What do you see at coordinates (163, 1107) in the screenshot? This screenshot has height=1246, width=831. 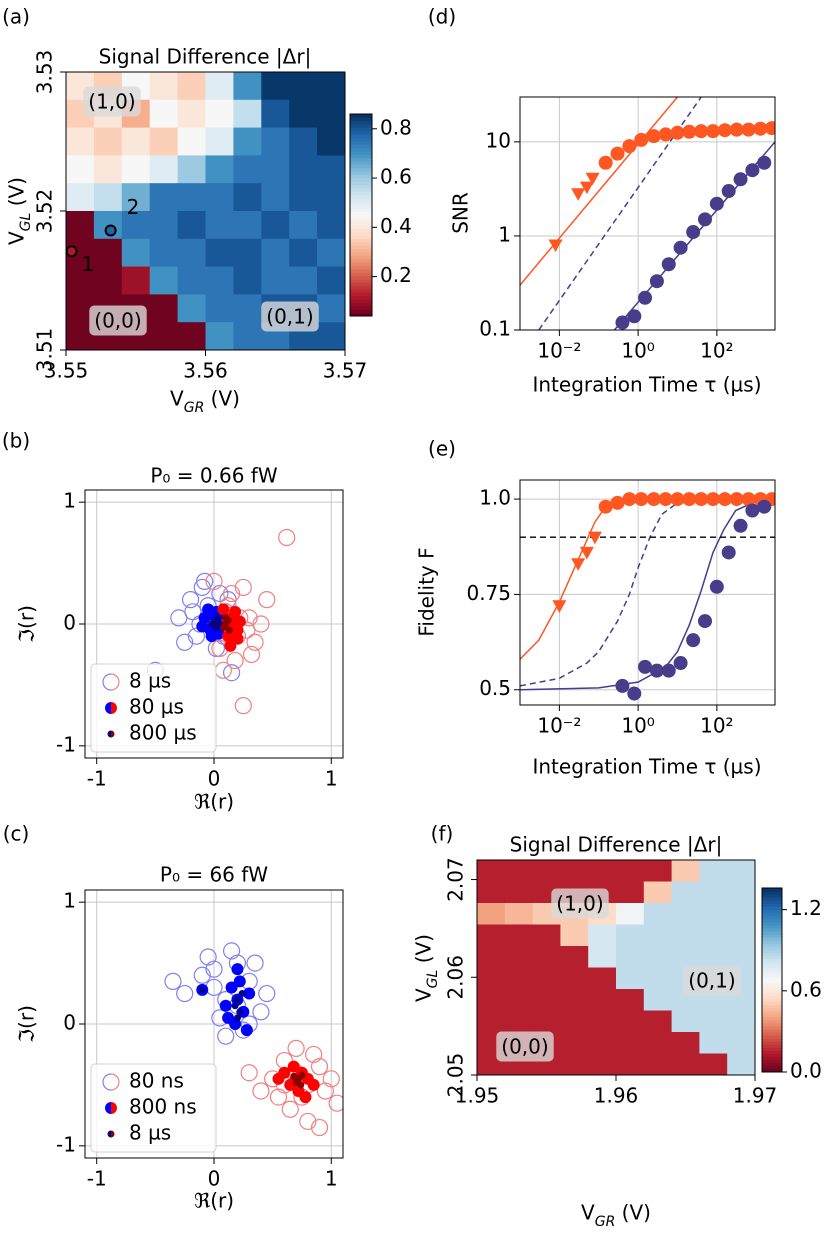 I see `legend-label: 800 ns` at bounding box center [163, 1107].